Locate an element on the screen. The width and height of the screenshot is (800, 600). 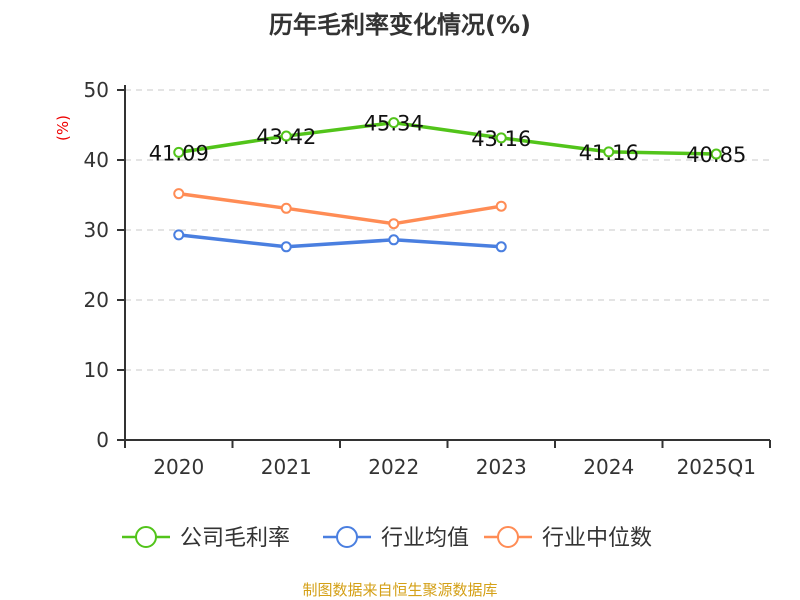
y-tick-label: 40 is located at coordinates (96, 160).